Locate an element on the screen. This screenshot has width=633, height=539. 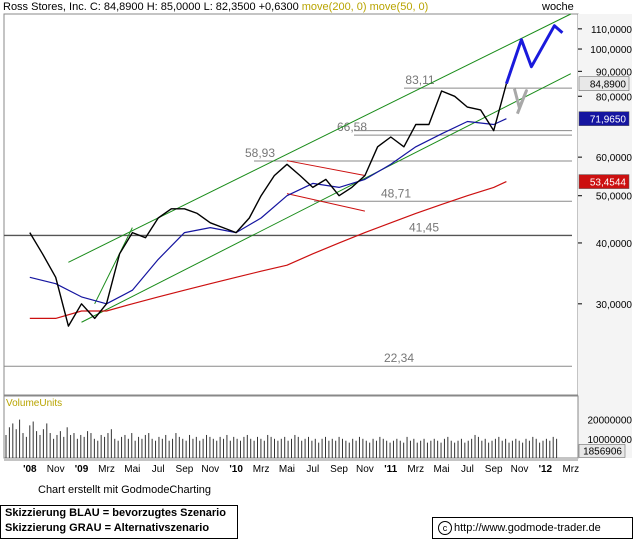
trend-line is located at coordinates (113, 266).